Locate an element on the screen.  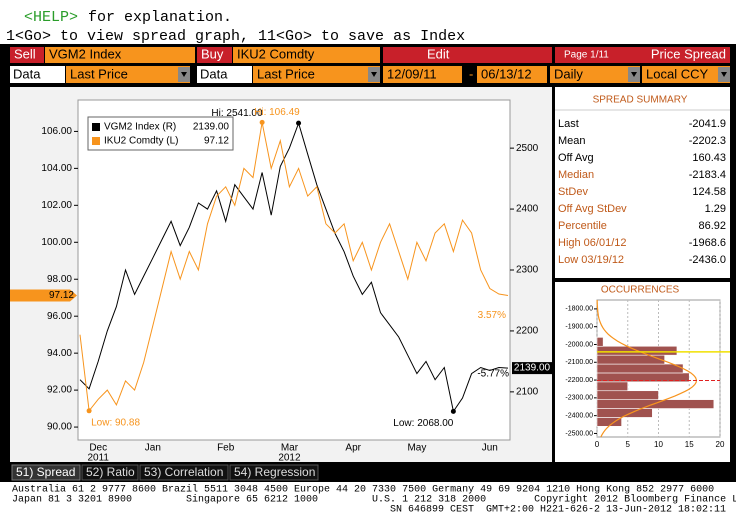
normal-curve is located at coordinates (647, 368).